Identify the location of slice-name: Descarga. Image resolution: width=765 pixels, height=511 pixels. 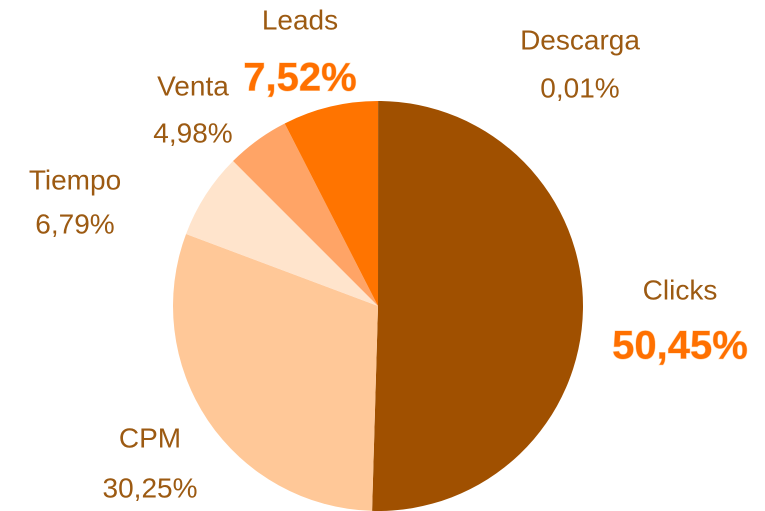
(580, 39).